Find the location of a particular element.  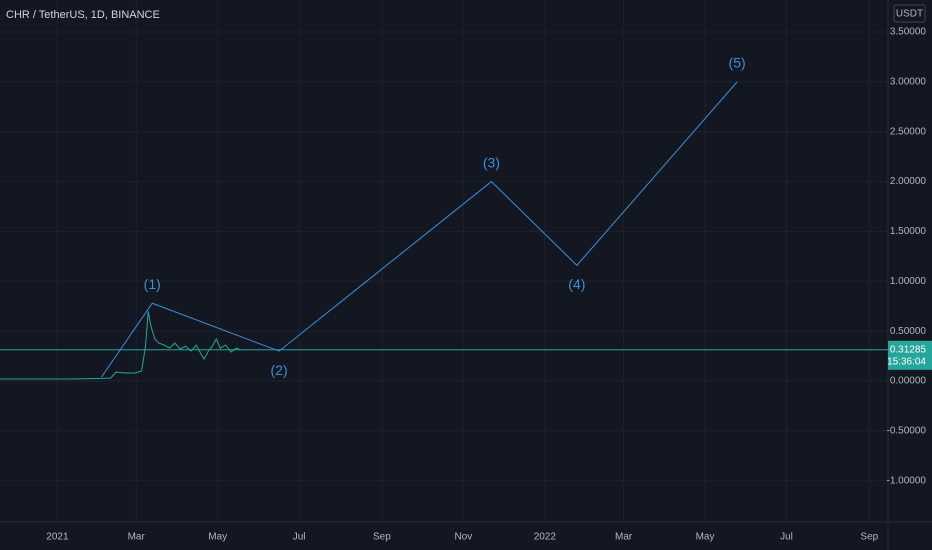

x-tick-label: Nov is located at coordinates (463, 537).